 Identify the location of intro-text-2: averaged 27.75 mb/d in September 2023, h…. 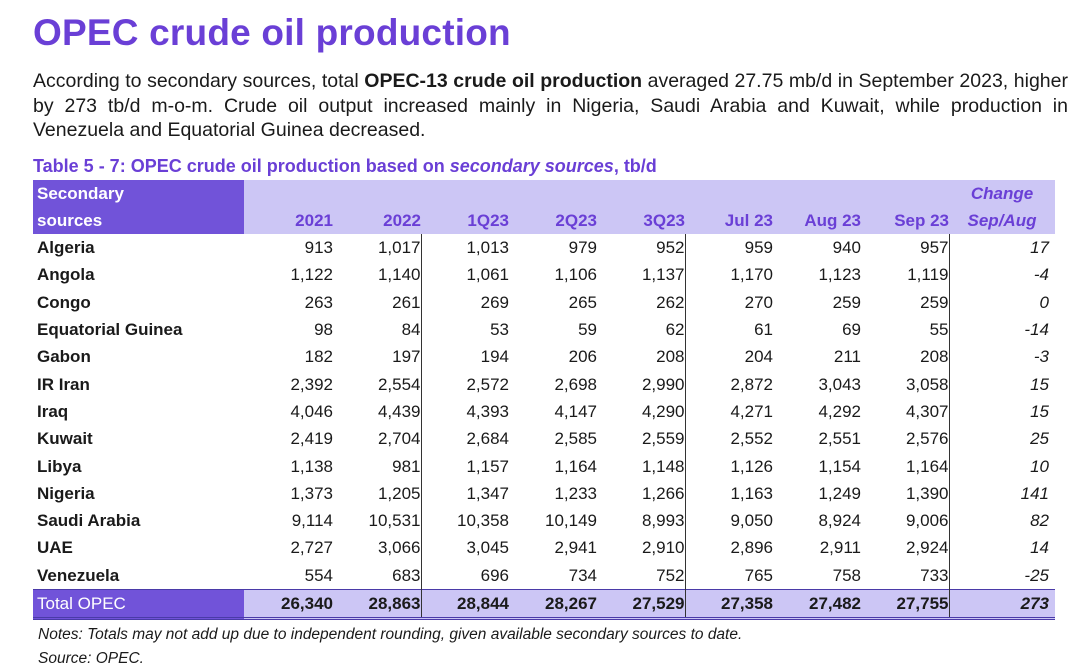
(550, 105).